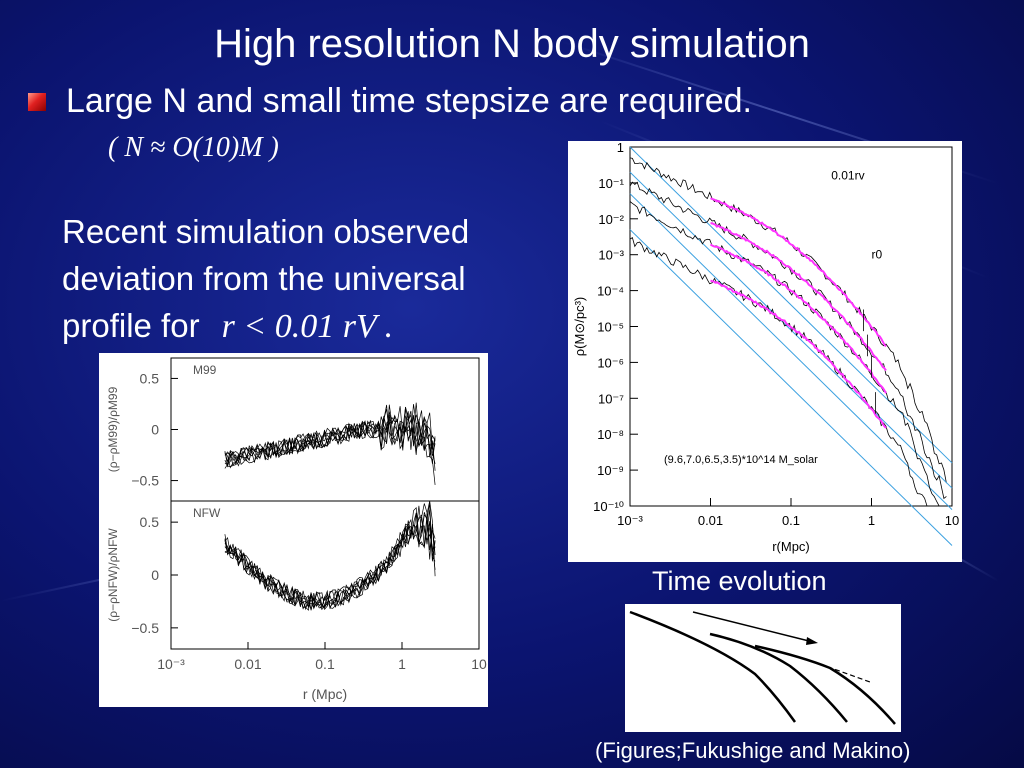 Image resolution: width=1024 pixels, height=768 pixels. What do you see at coordinates (512, 44) in the screenshot?
I see `slide-title: High resolution N body simulation` at bounding box center [512, 44].